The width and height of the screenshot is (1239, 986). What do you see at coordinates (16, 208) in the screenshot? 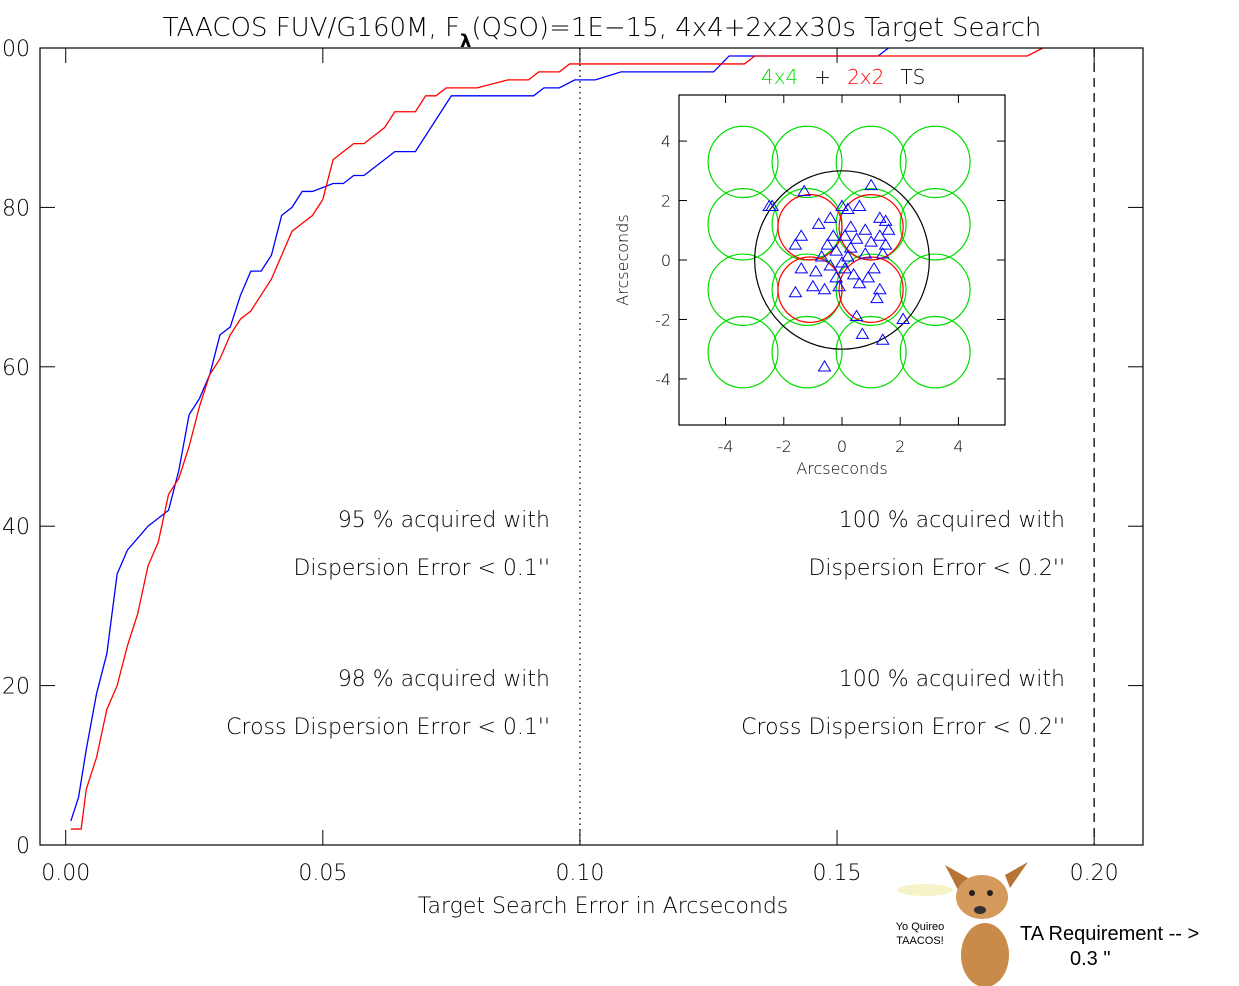
I see `y-tick-label: 80` at bounding box center [16, 208].